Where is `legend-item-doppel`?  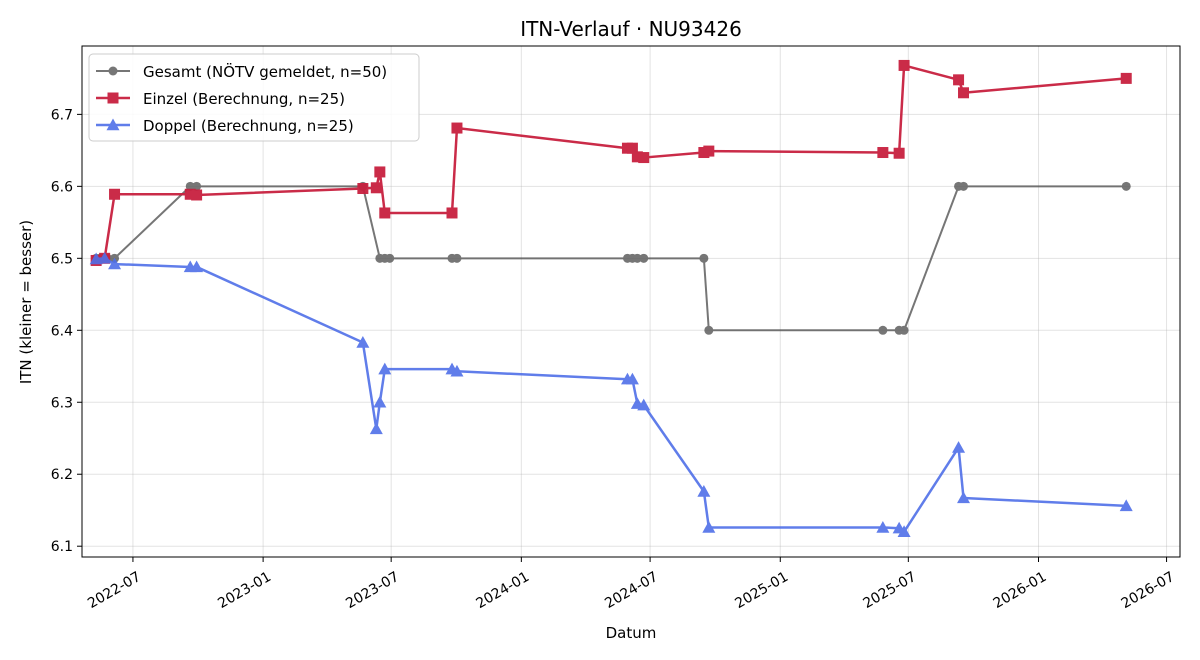
legend-item-doppel is located at coordinates (113, 124).